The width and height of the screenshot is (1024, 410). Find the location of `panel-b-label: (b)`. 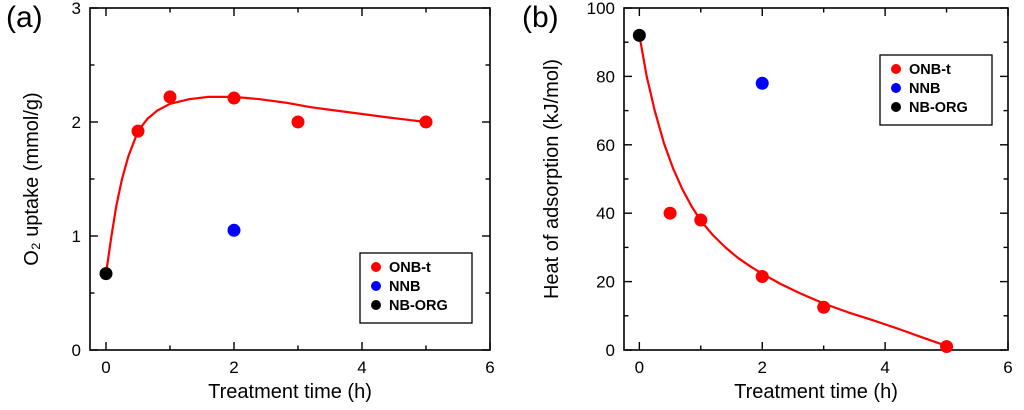

panel-b-label: (b) is located at coordinates (540, 17).